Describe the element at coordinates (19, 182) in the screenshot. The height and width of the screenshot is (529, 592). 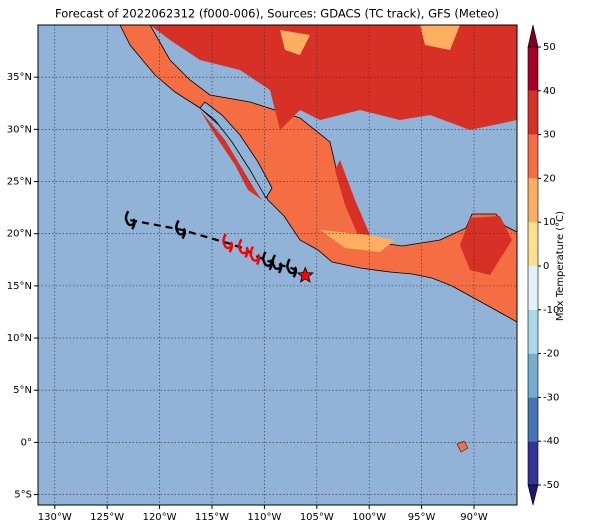
I see `y-tick-label: 25°N` at that location.